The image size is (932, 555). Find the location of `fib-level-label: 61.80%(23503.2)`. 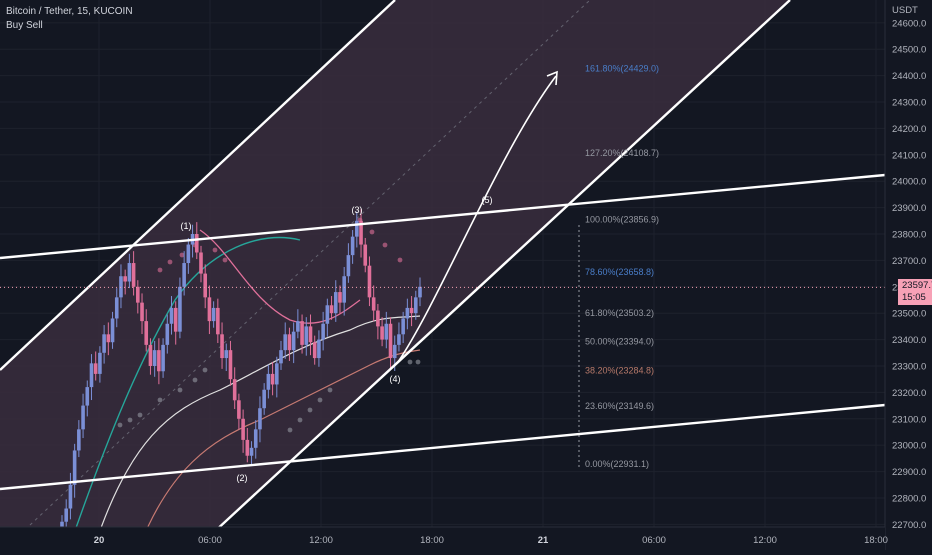

fib-level-label: 61.80%(23503.2) is located at coordinates (619, 313).